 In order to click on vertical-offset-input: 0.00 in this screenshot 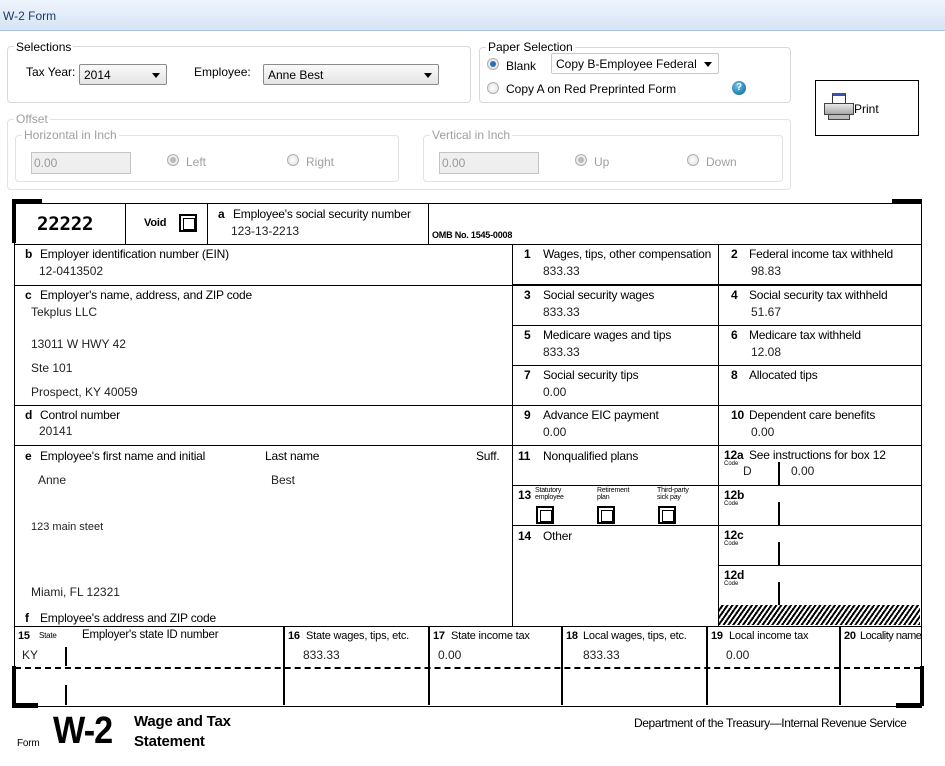, I will do `click(489, 163)`.